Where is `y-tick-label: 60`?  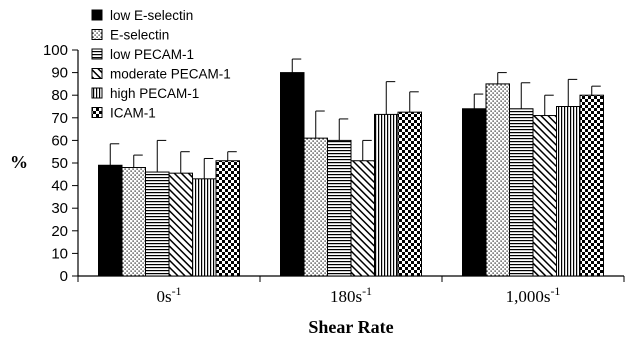
y-tick-label: 60 is located at coordinates (59, 140).